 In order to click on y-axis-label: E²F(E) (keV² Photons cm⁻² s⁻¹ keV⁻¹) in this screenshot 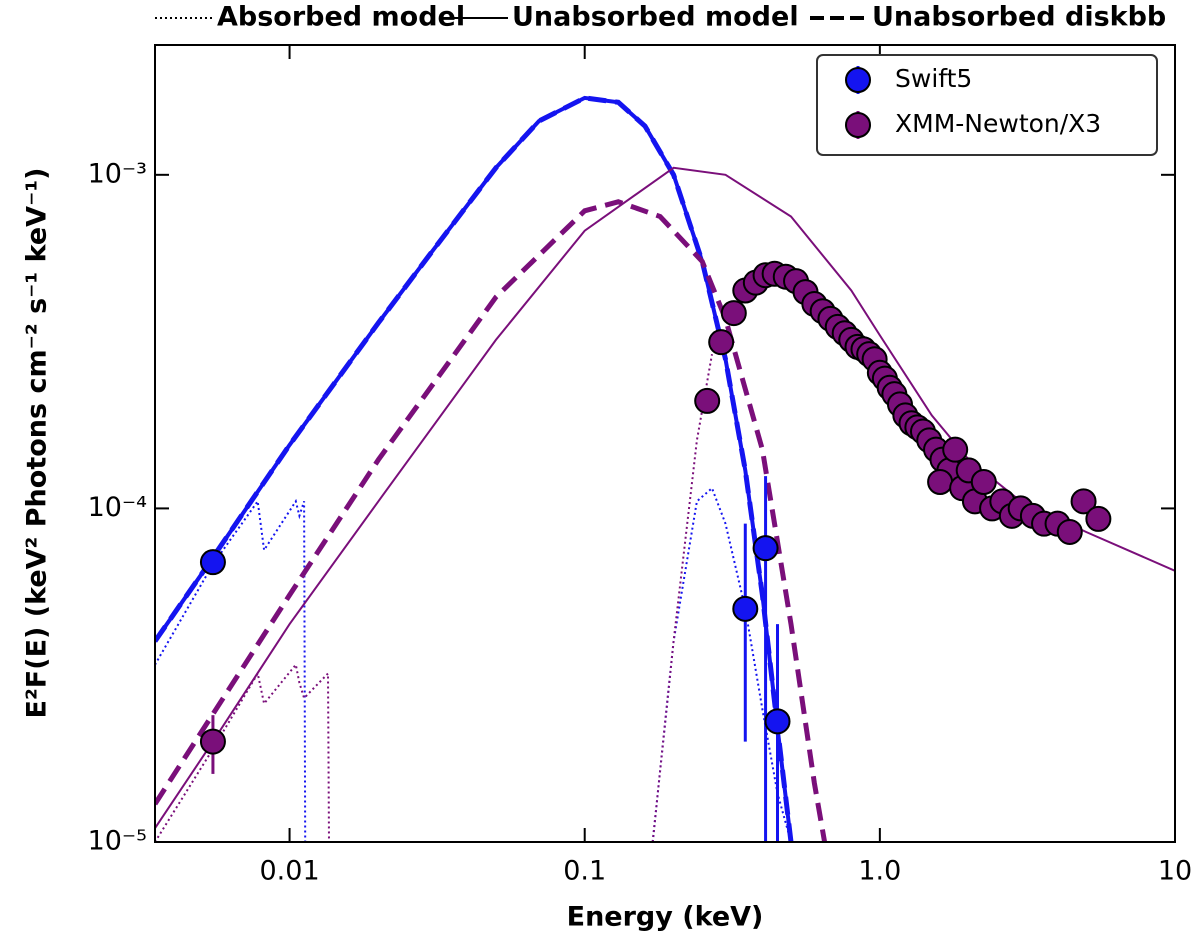, I will do `click(37, 443)`.